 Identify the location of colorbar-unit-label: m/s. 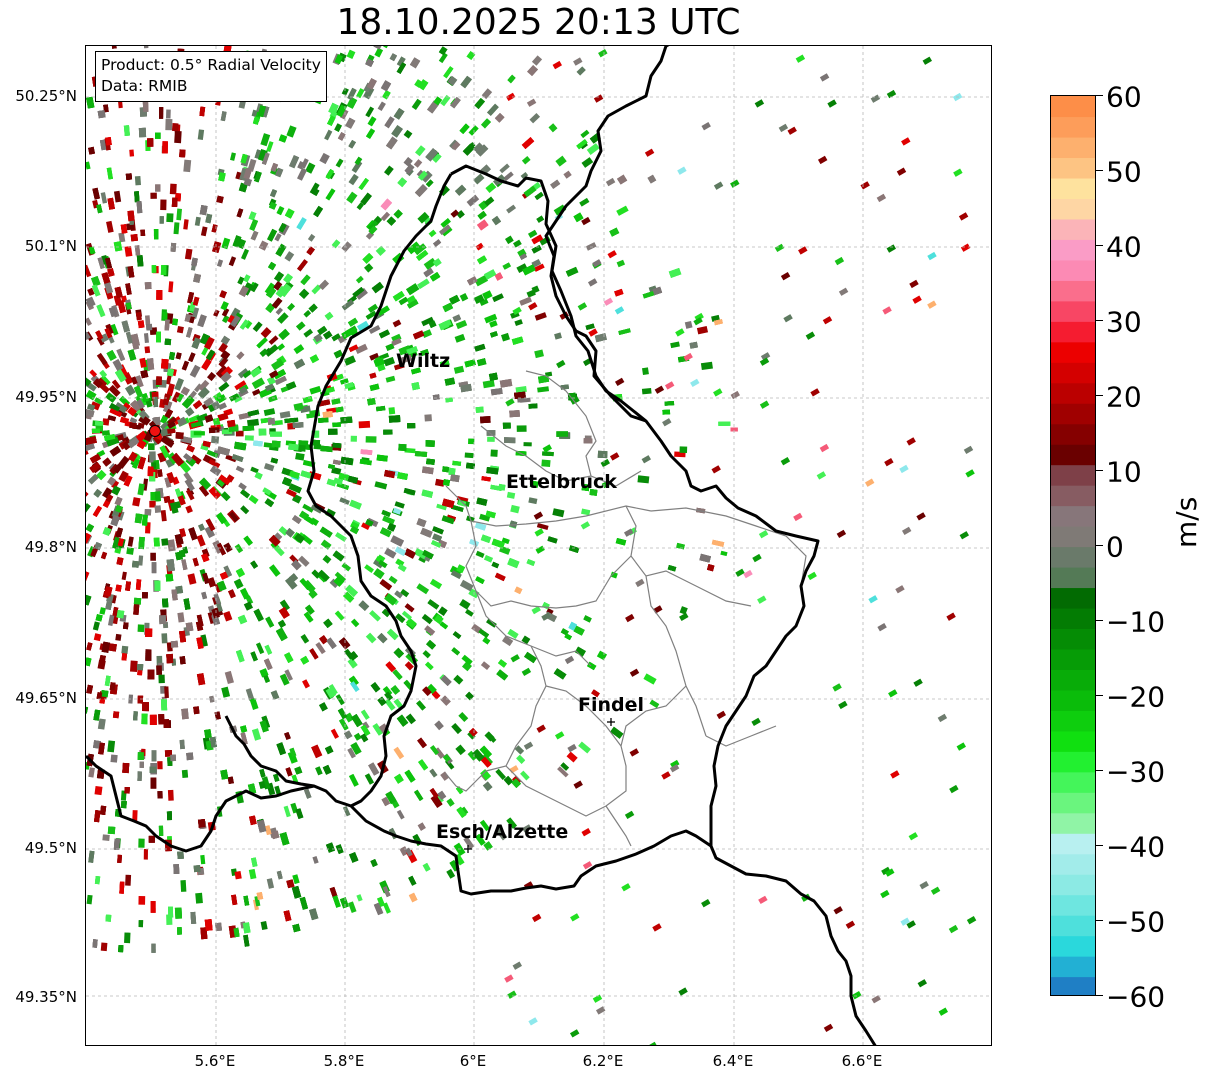
(1186, 522).